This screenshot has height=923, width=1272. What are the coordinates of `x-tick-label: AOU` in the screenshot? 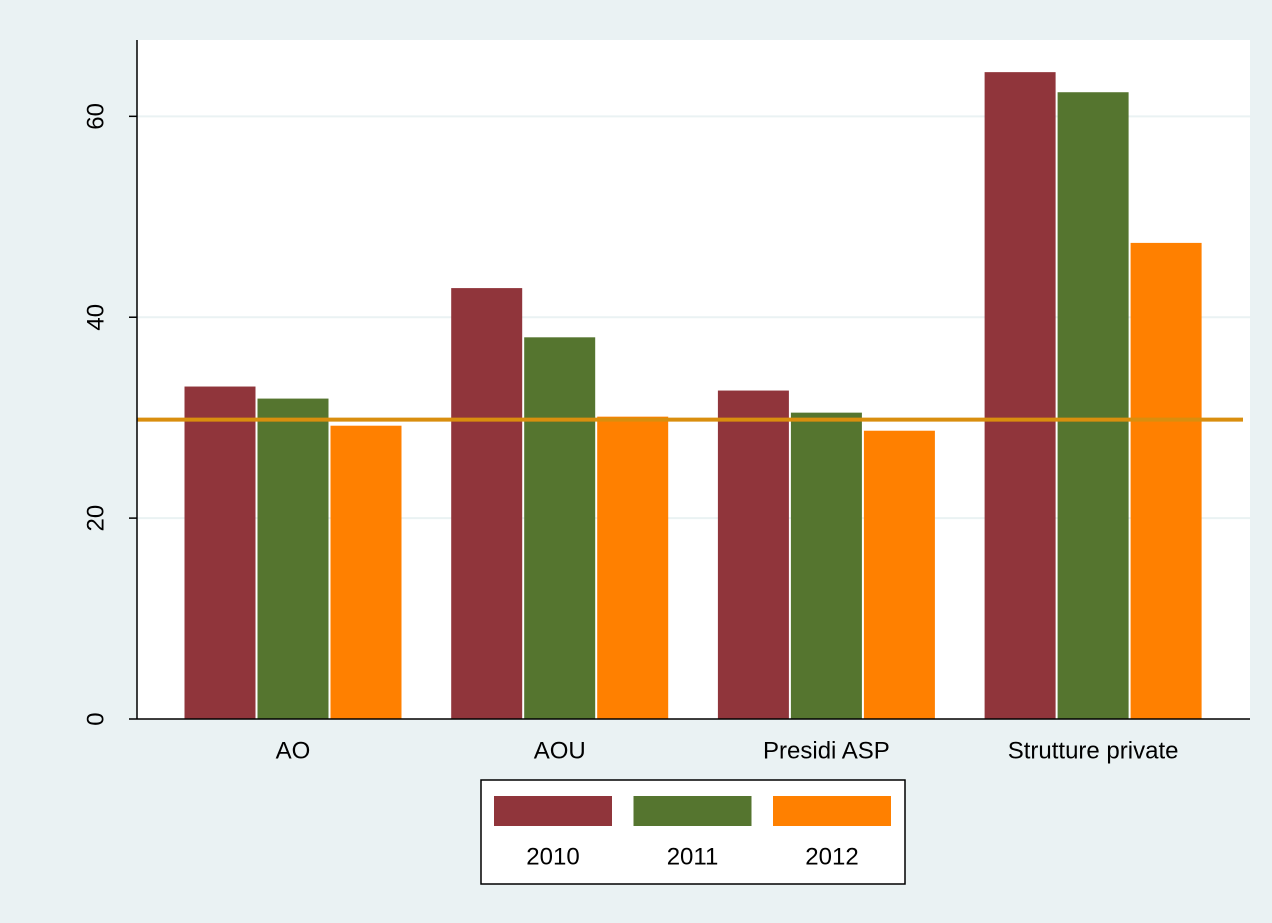 It's located at (560, 750).